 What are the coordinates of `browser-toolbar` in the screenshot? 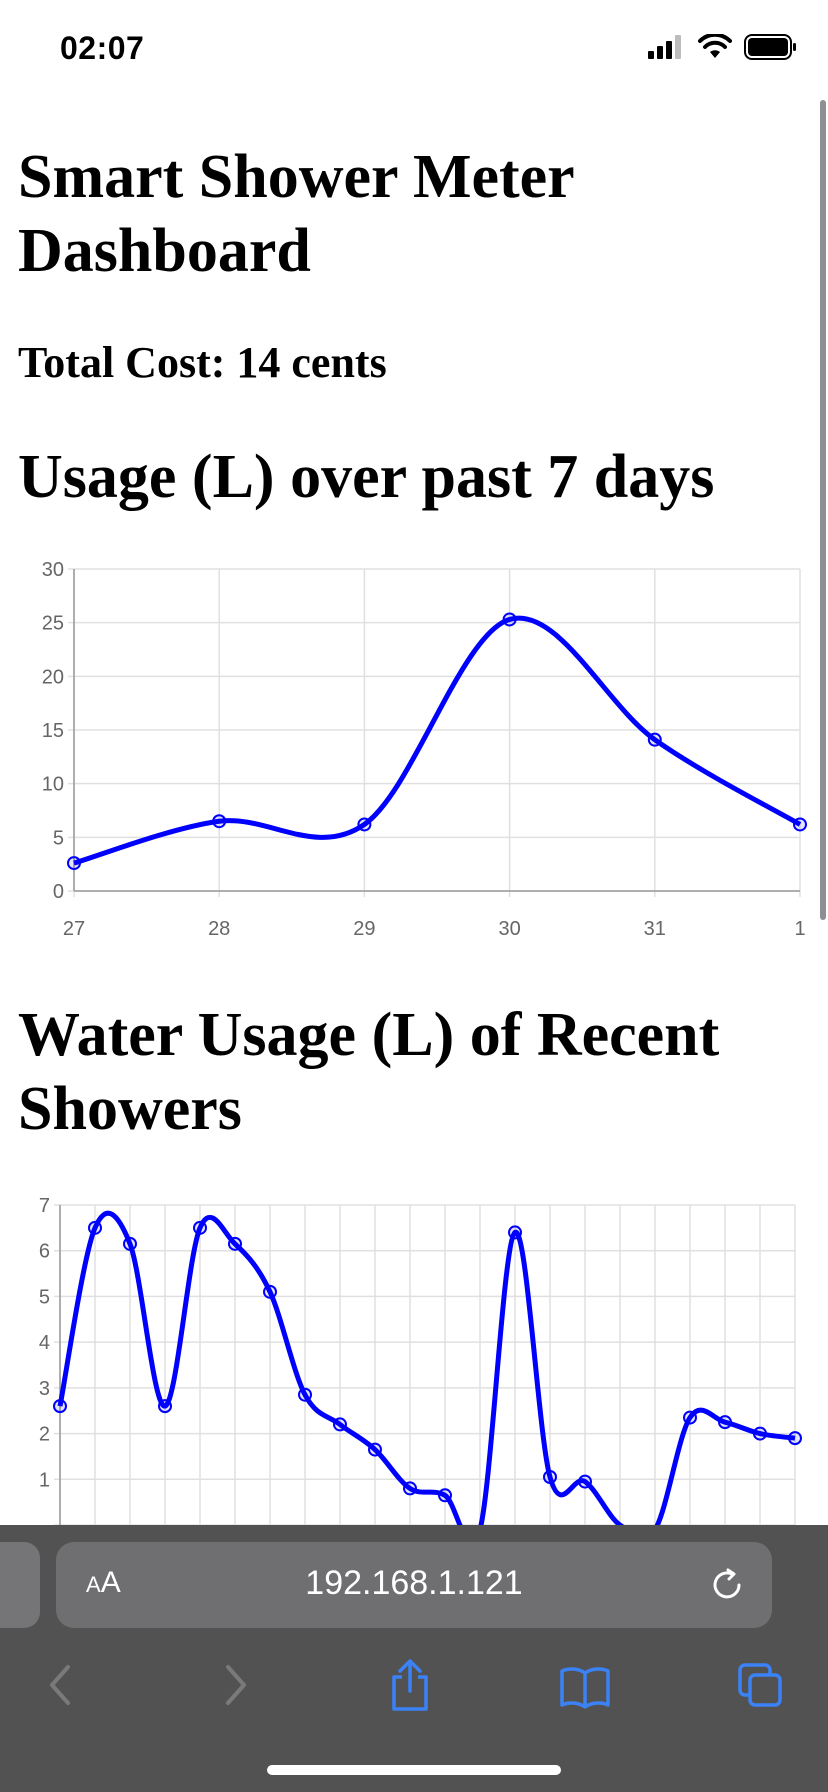 It's located at (414, 1695).